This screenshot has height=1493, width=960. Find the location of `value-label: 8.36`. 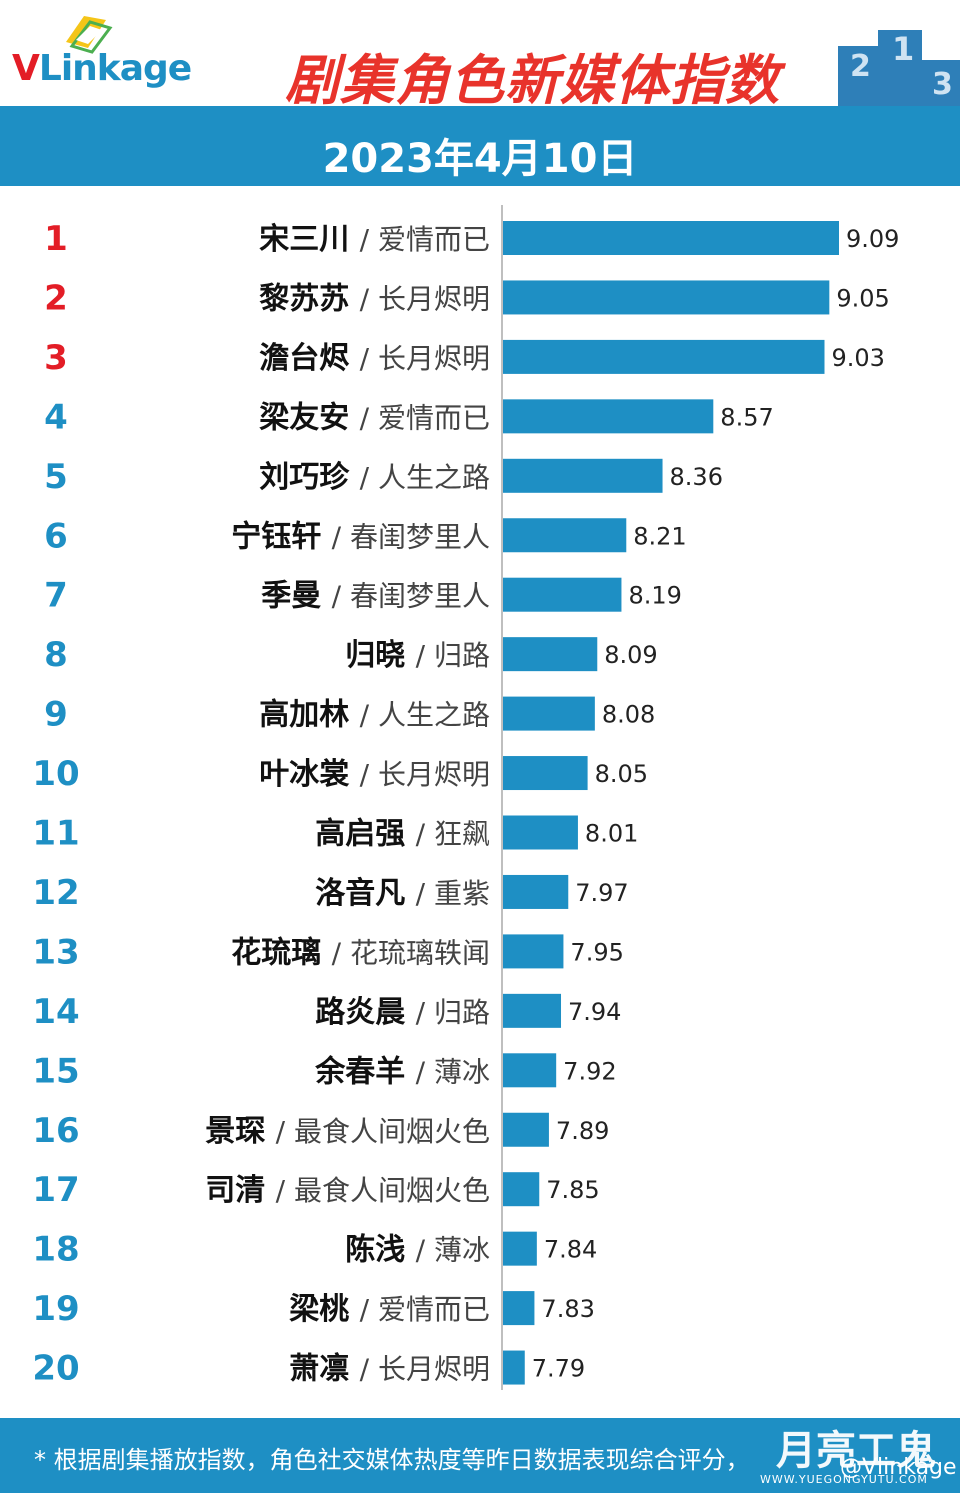

value-label: 8.36 is located at coordinates (696, 477).